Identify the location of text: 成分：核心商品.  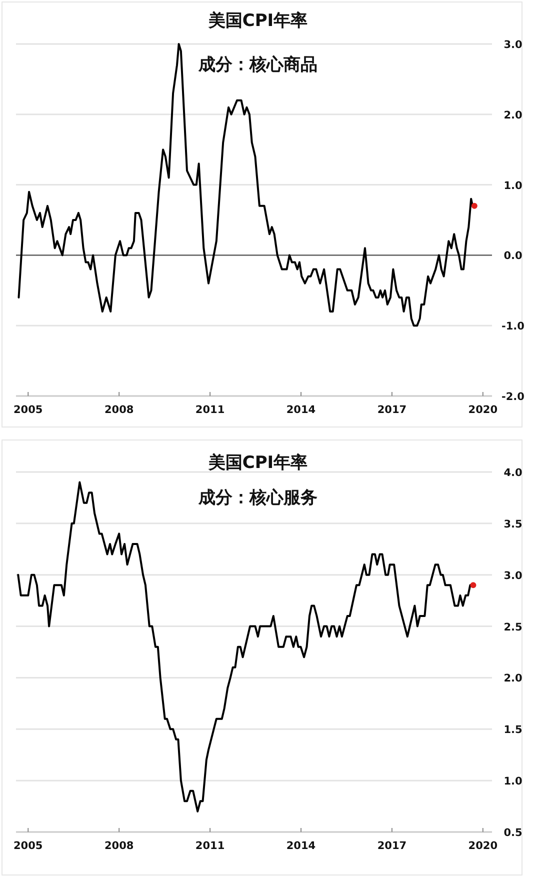
(258, 65).